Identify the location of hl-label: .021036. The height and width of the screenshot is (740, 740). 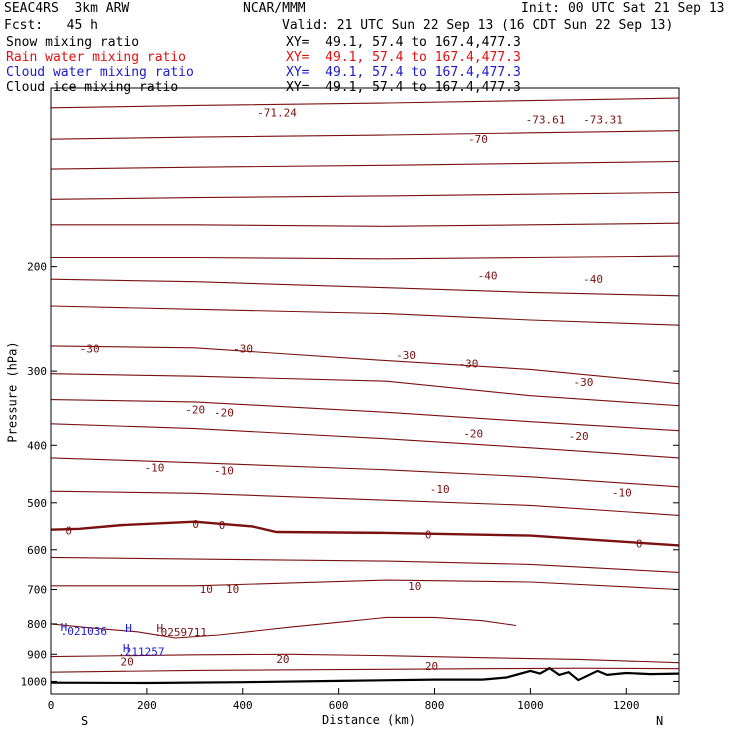
(84, 631).